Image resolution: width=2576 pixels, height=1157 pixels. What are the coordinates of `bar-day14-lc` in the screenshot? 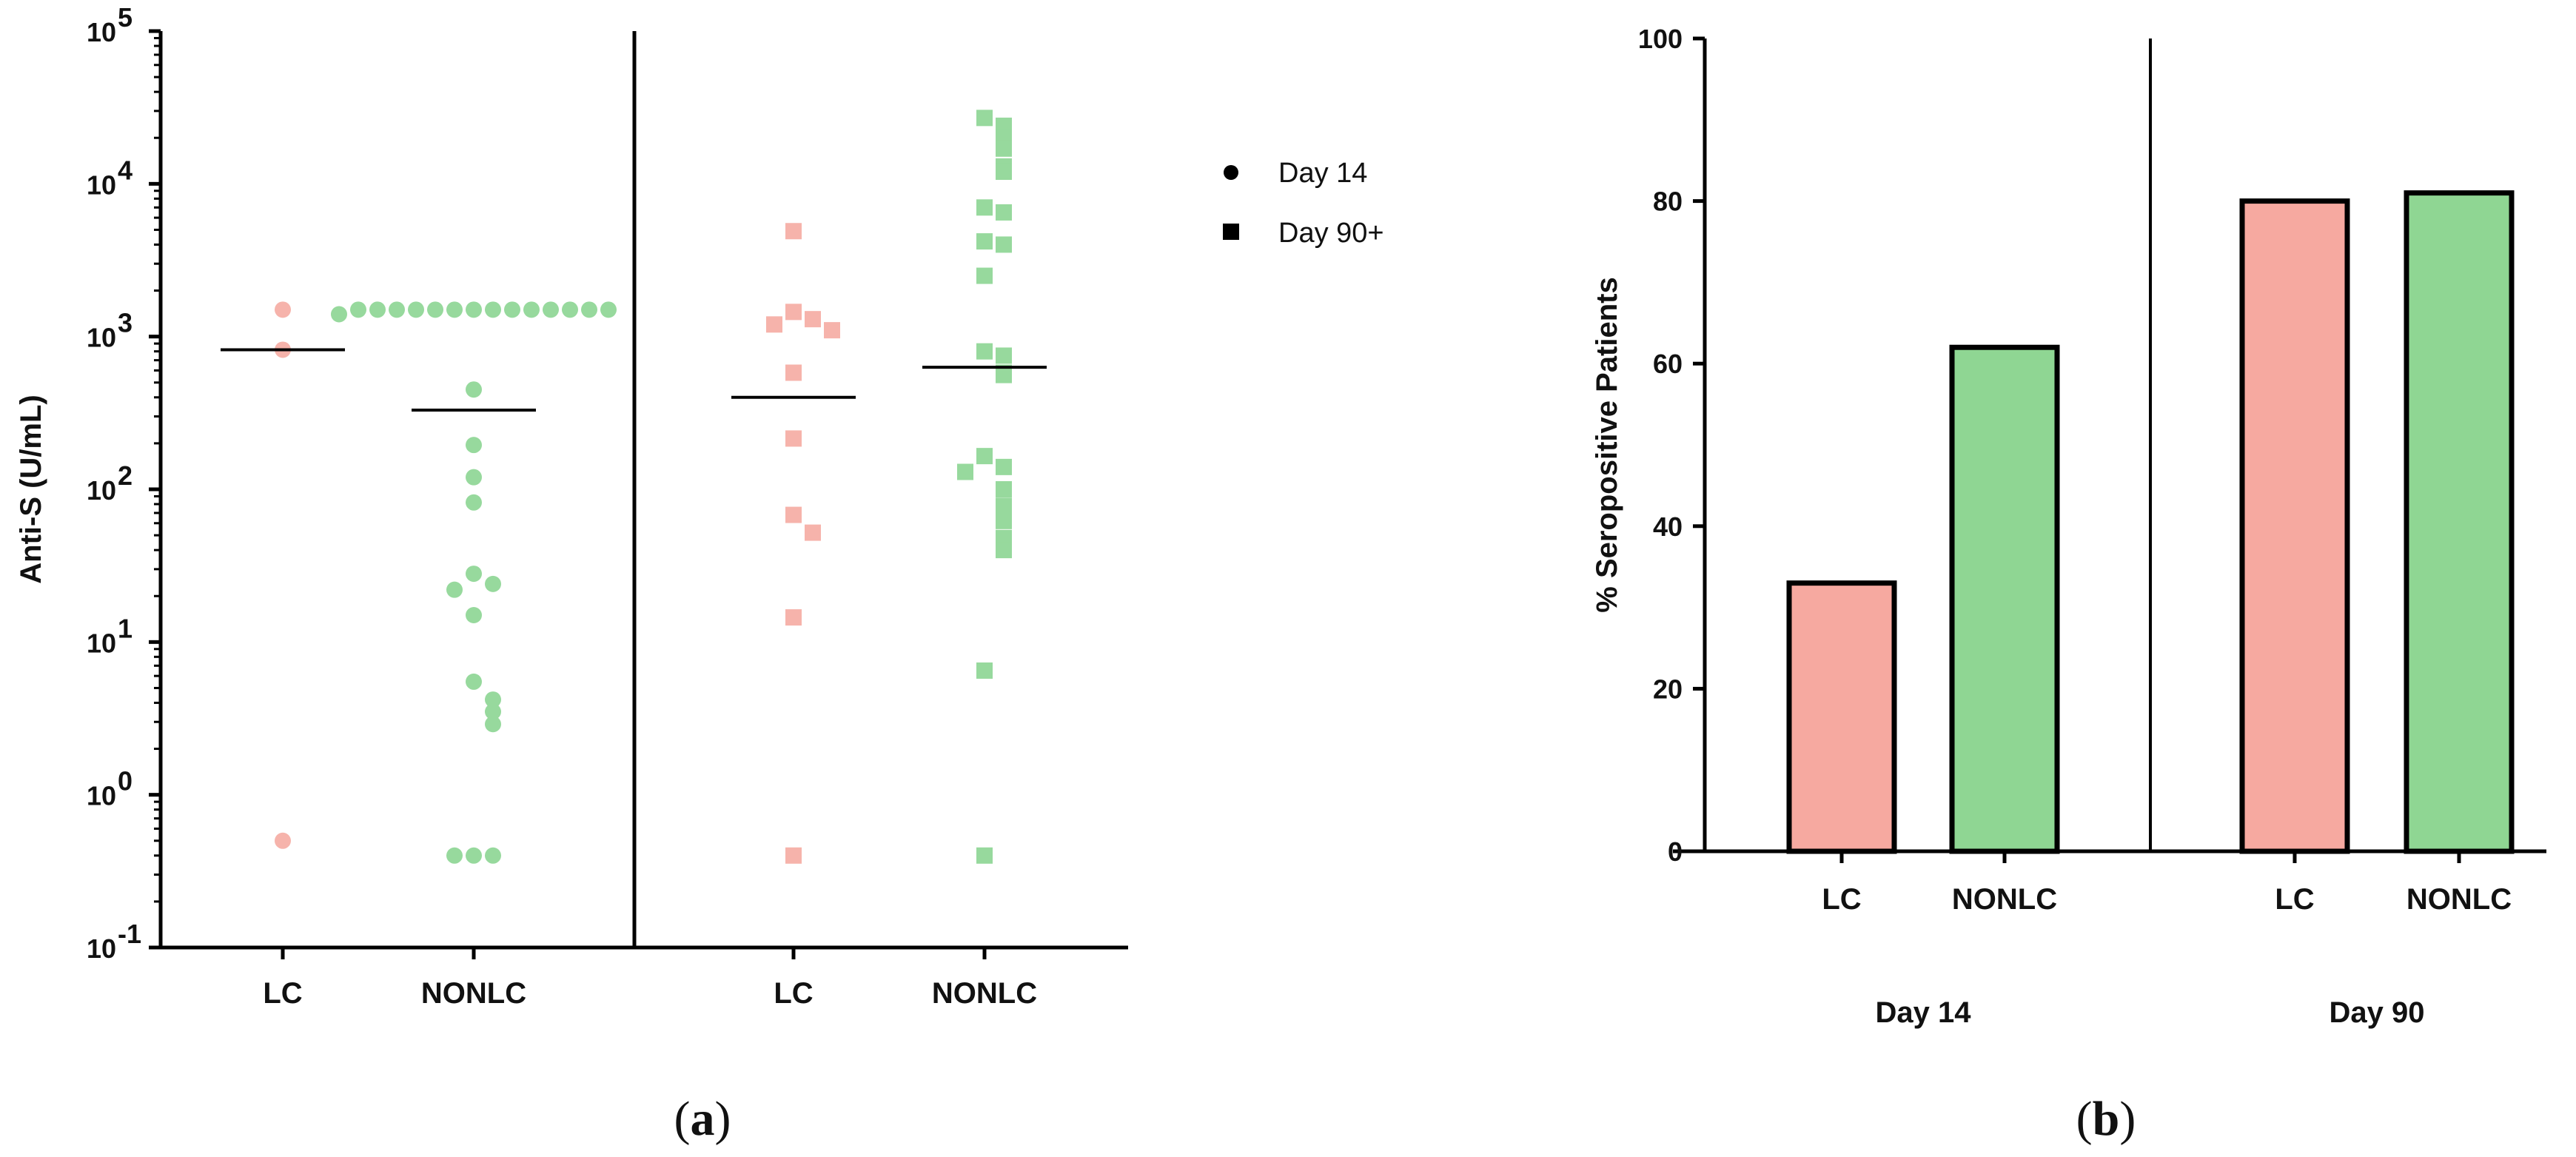 It's located at (1841, 717).